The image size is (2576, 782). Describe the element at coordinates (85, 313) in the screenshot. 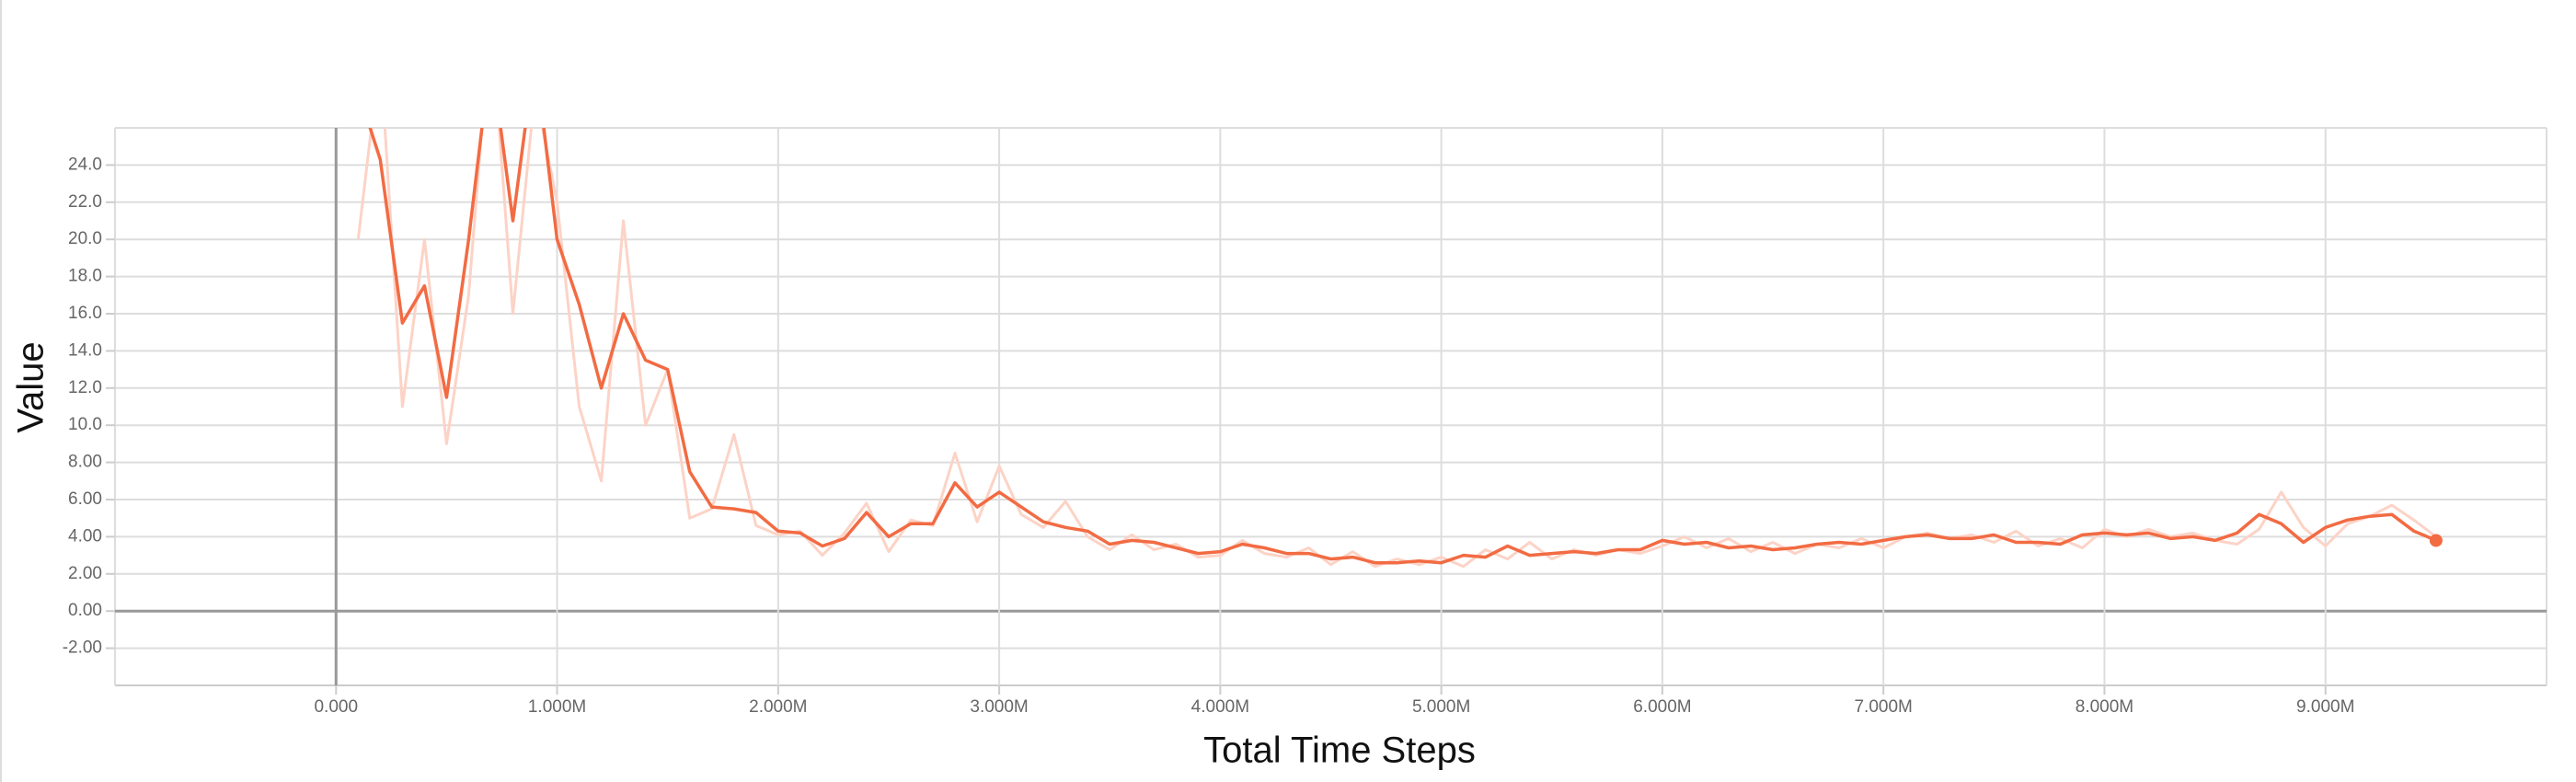

I see `y-tick-label: 16.0` at that location.